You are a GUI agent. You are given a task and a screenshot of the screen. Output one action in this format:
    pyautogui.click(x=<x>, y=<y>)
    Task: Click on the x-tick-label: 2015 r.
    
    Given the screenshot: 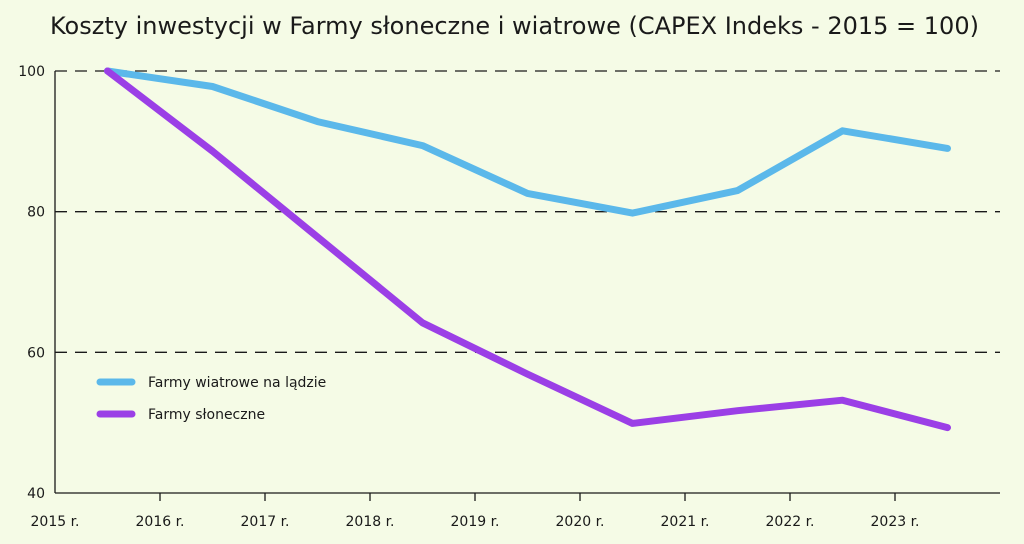 What is the action you would take?
    pyautogui.click(x=55, y=522)
    